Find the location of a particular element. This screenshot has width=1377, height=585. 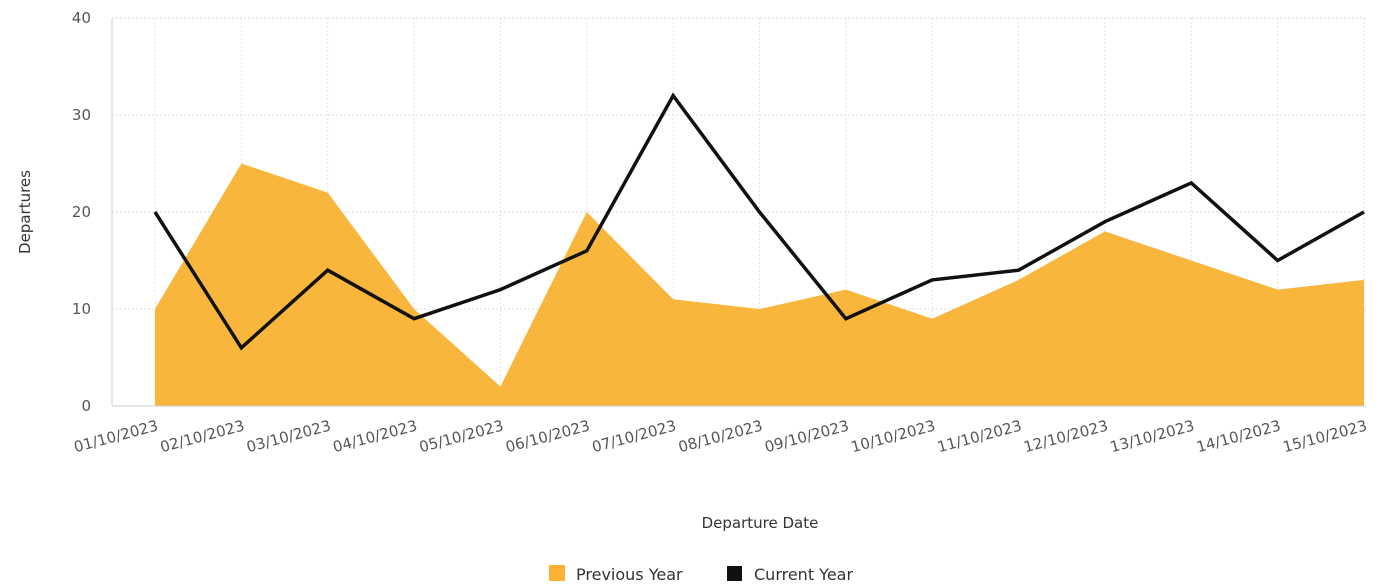

x-tick-label: 12/10/2023 is located at coordinates (1066, 436).